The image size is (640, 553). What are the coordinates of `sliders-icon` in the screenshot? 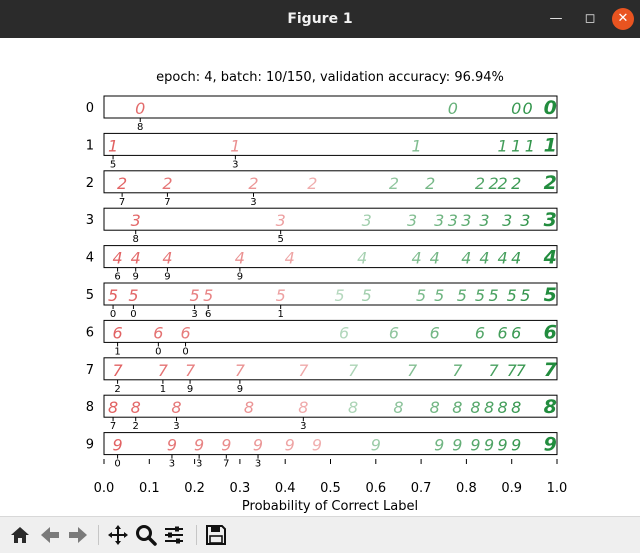 It's located at (174, 535).